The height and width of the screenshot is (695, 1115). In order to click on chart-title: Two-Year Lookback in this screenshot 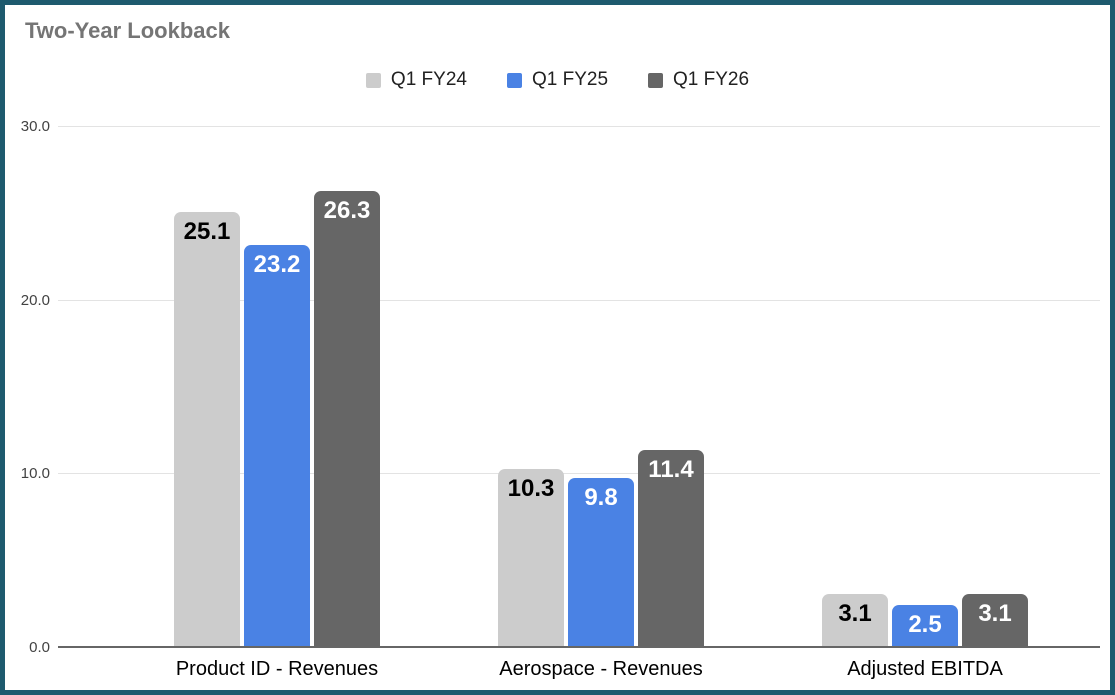, I will do `click(127, 30)`.